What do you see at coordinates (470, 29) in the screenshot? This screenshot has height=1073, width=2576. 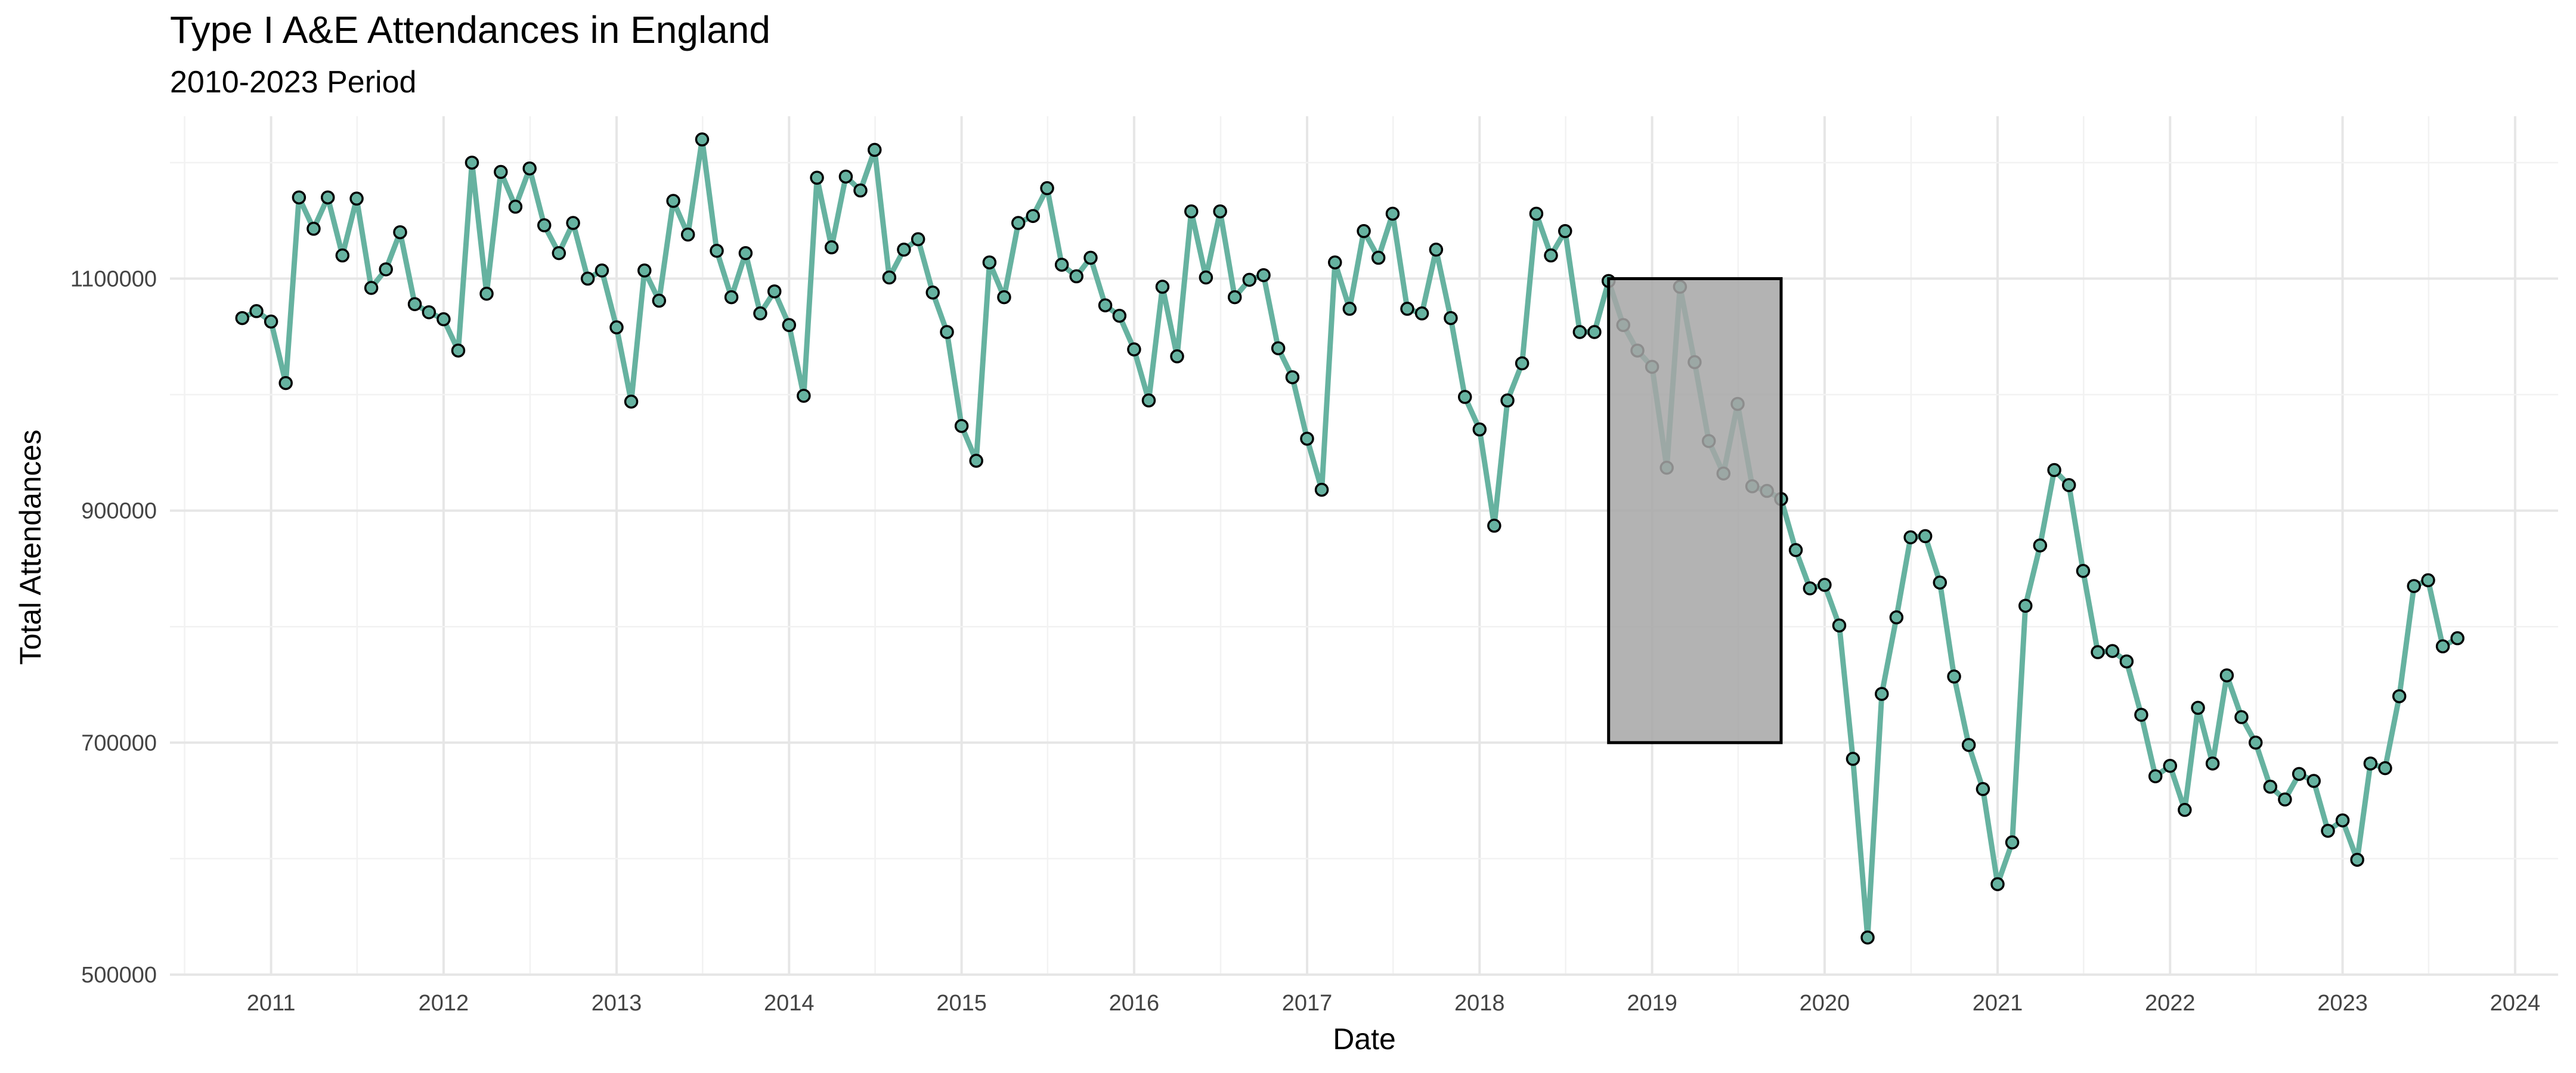 I see `chart-title: Type I A&E Attendances in England` at bounding box center [470, 29].